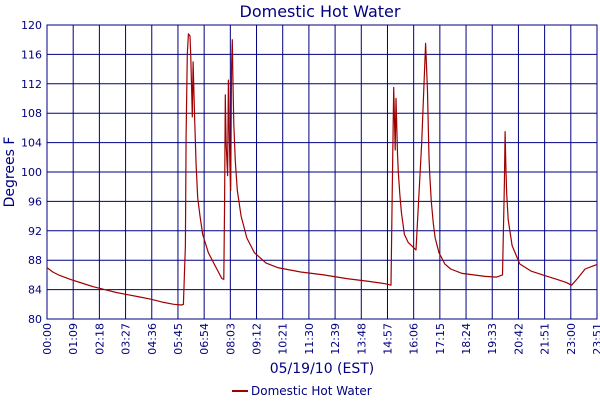  I want to click on x-tick-label: 18:24, so click(466, 339).